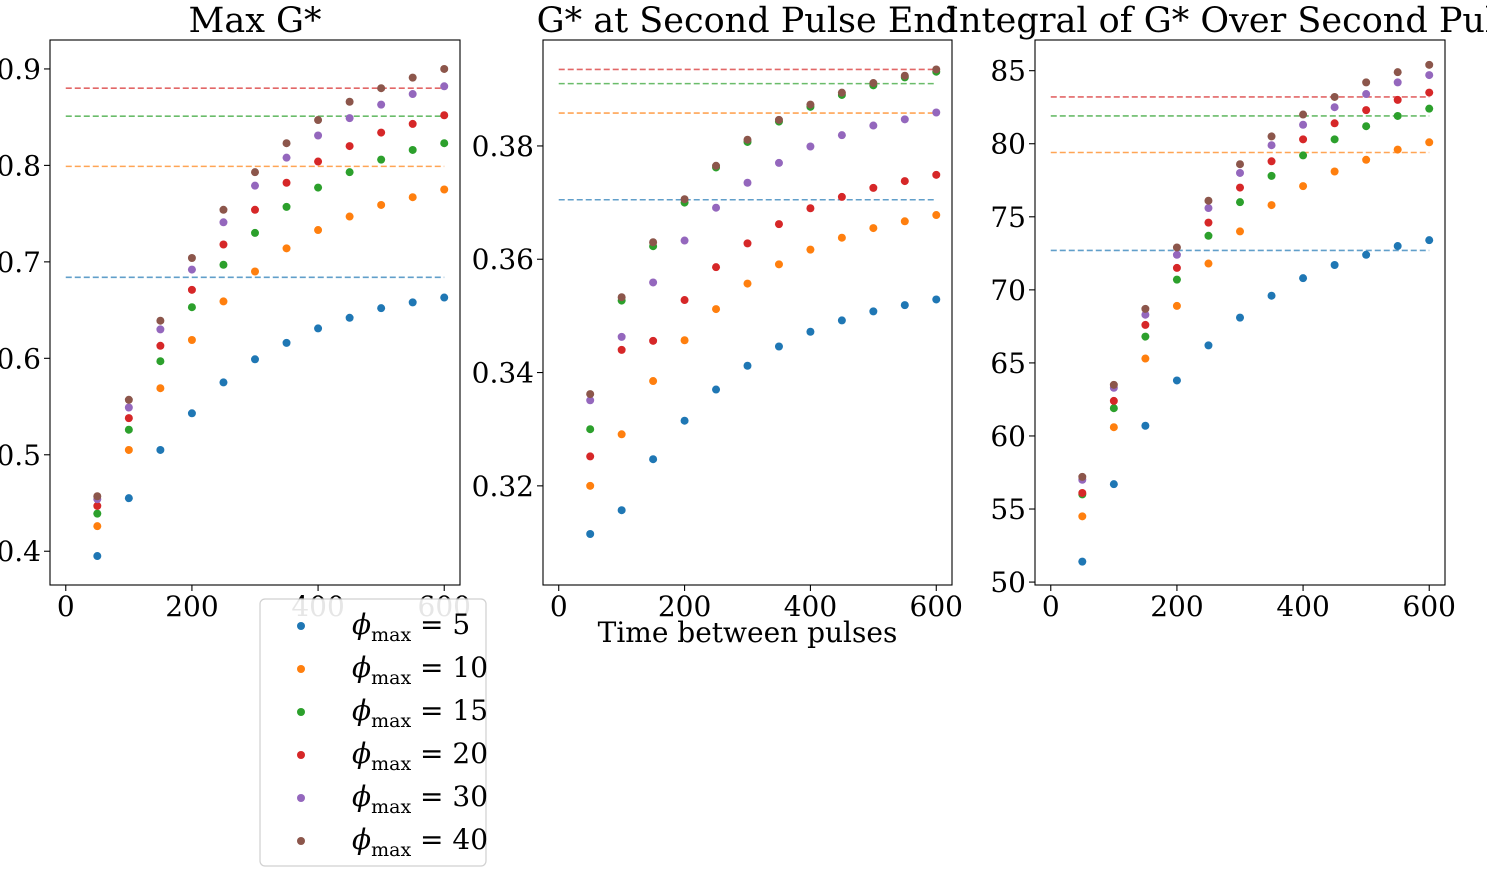  What do you see at coordinates (392, 713) in the screenshot?
I see `legend-entry: ϕmax = 15` at bounding box center [392, 713].